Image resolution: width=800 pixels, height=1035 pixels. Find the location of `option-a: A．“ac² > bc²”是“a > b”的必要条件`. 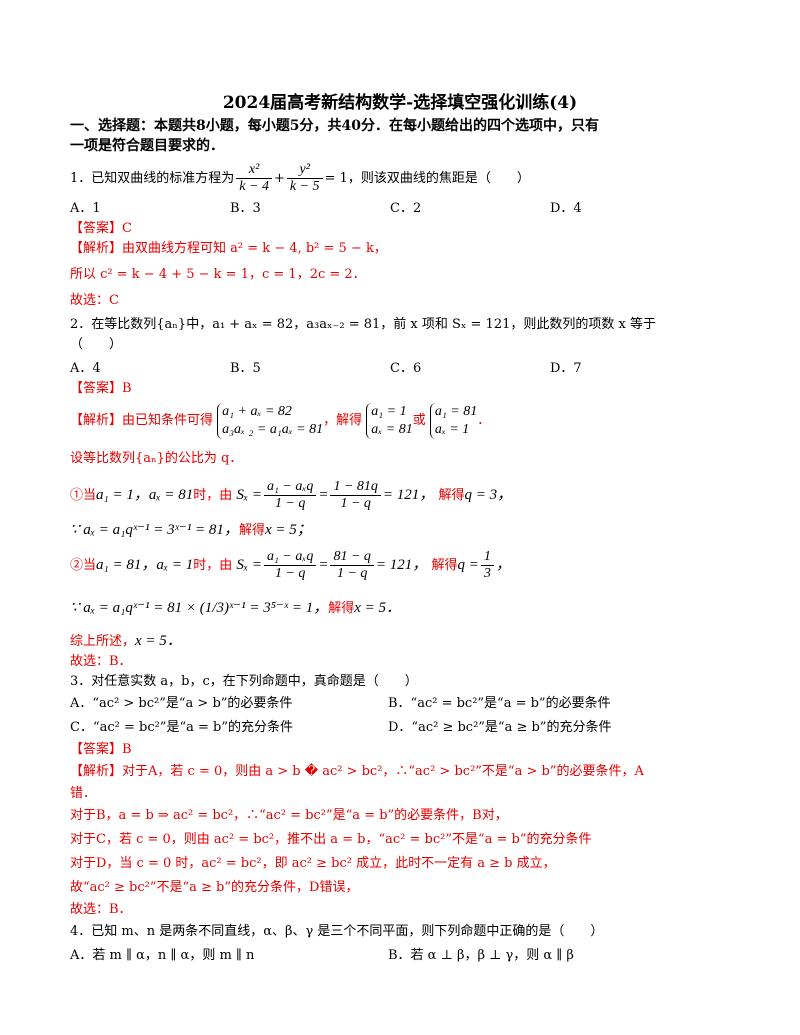

option-a: A．“ac² > bc²”是“a > b”的必要条件 is located at coordinates (181, 703).